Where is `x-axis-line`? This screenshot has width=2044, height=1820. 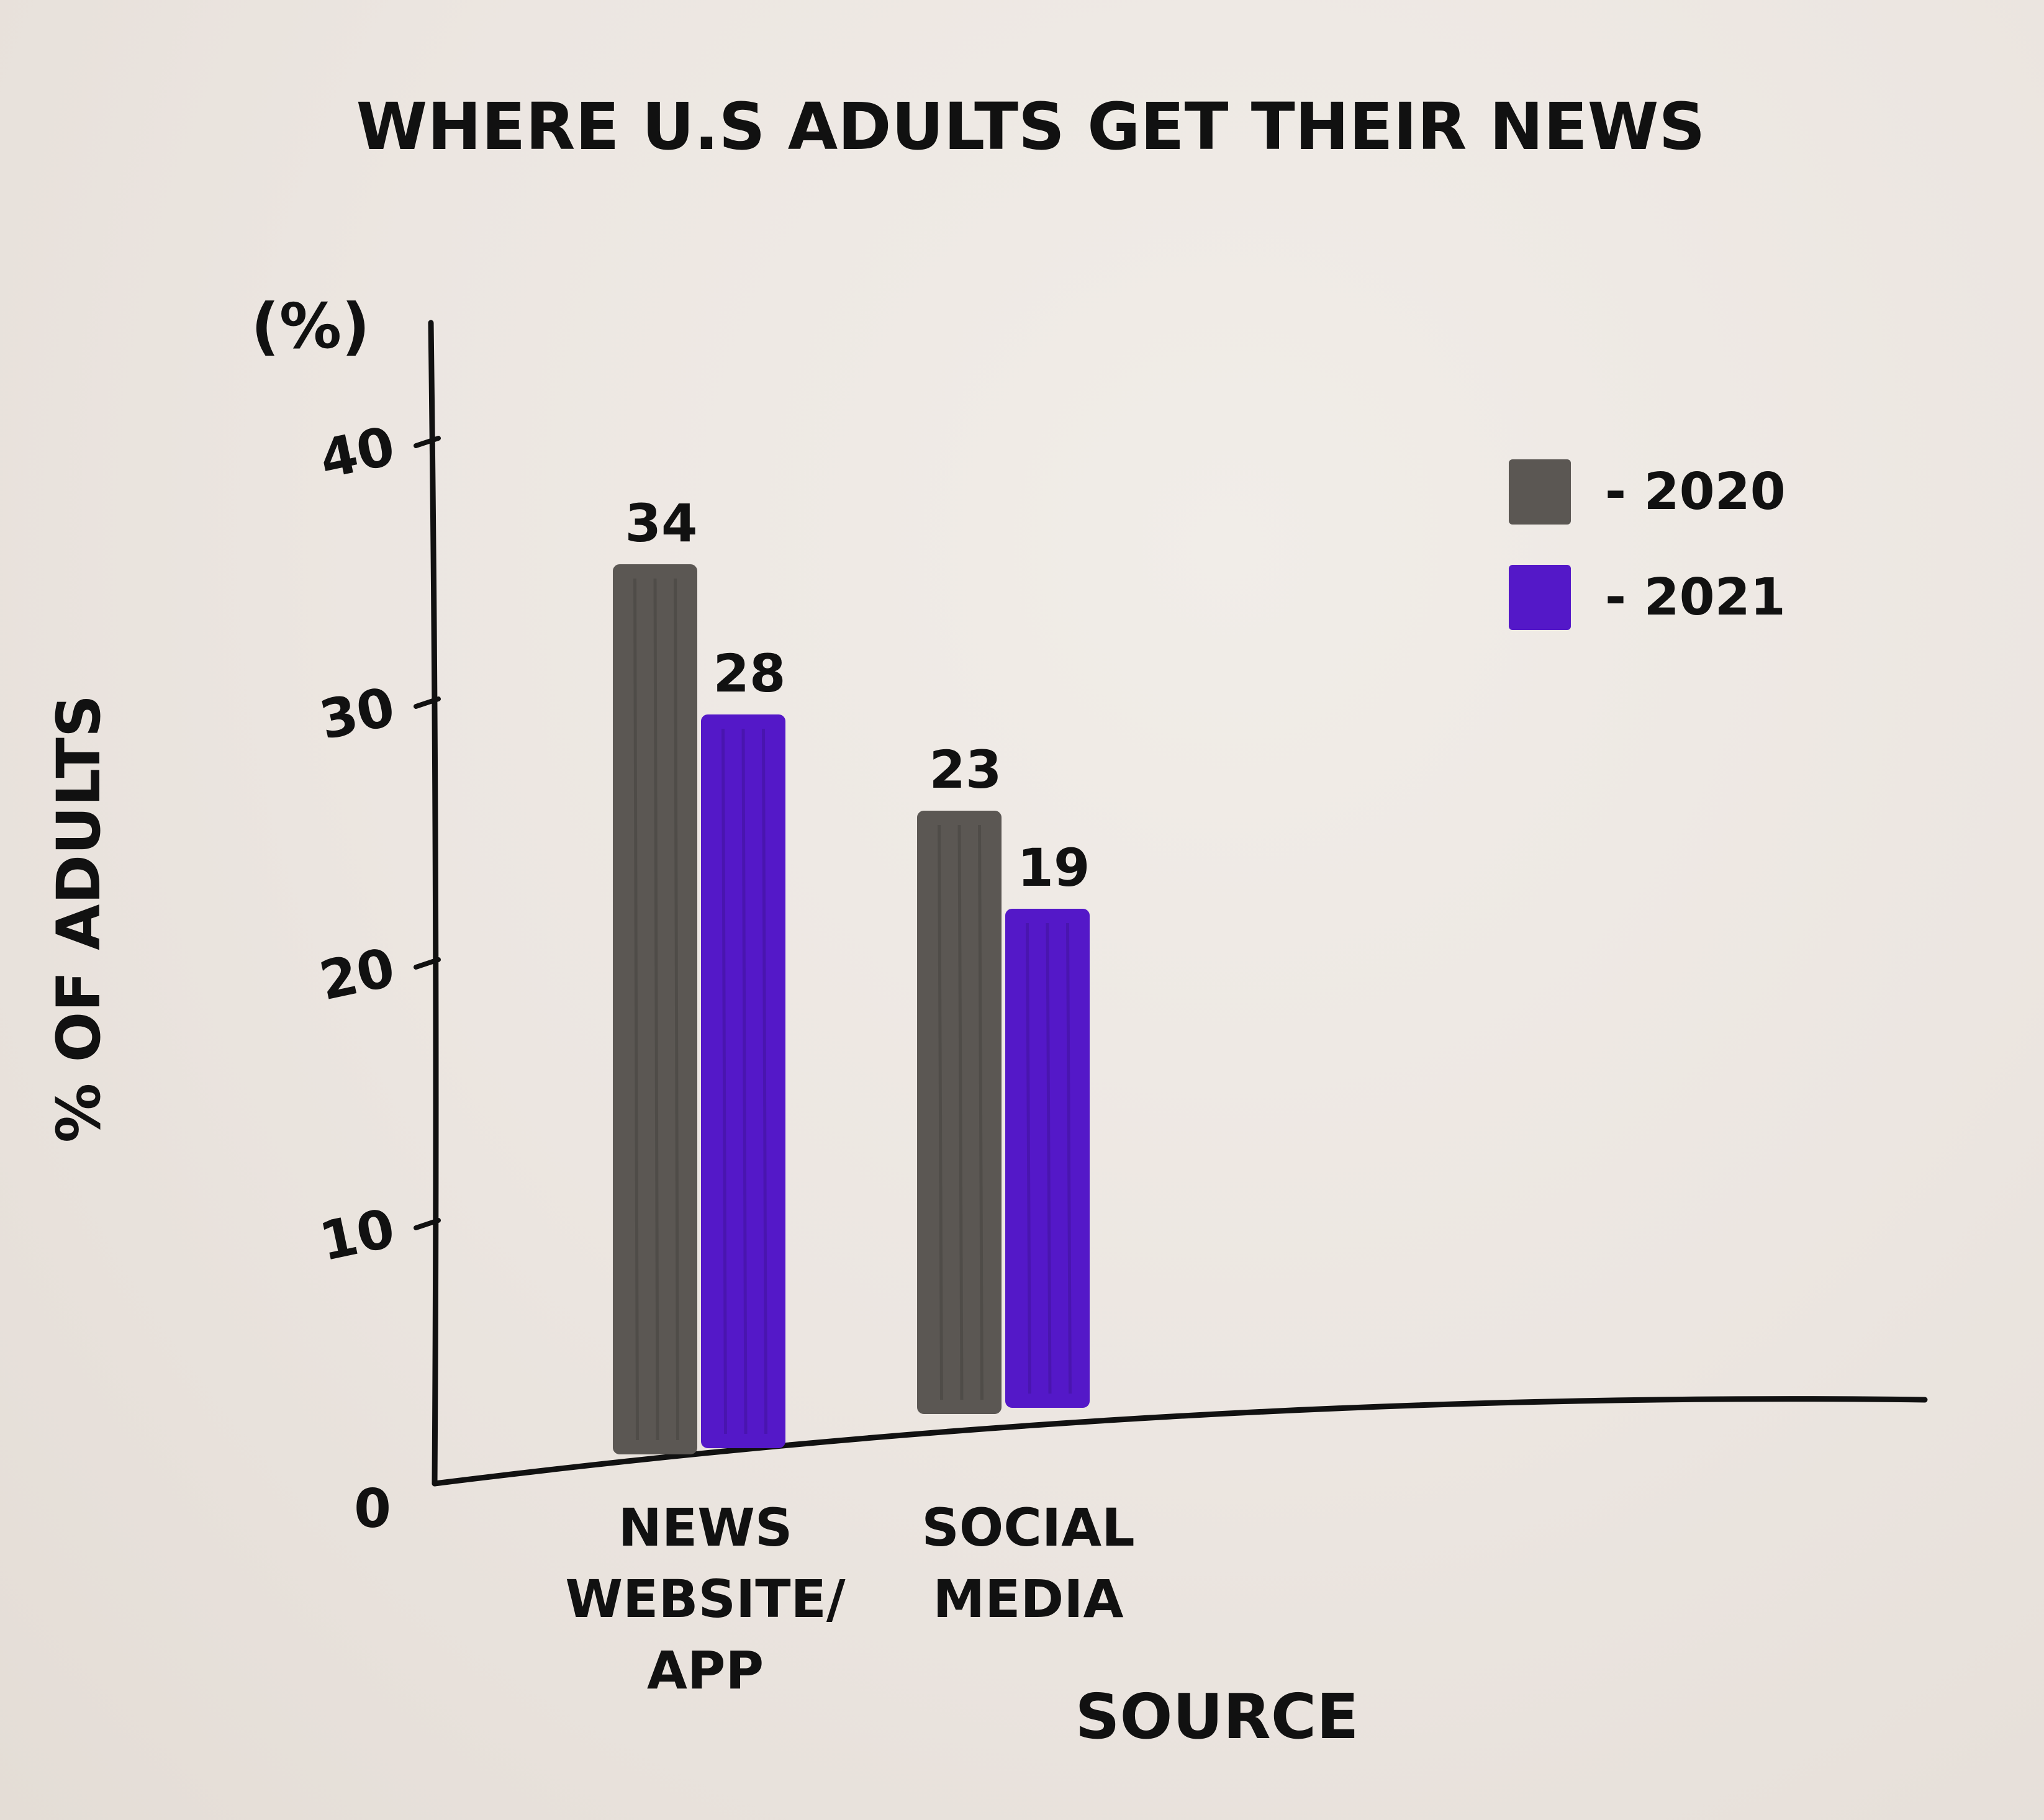
x-axis-line is located at coordinates (1180, 1442).